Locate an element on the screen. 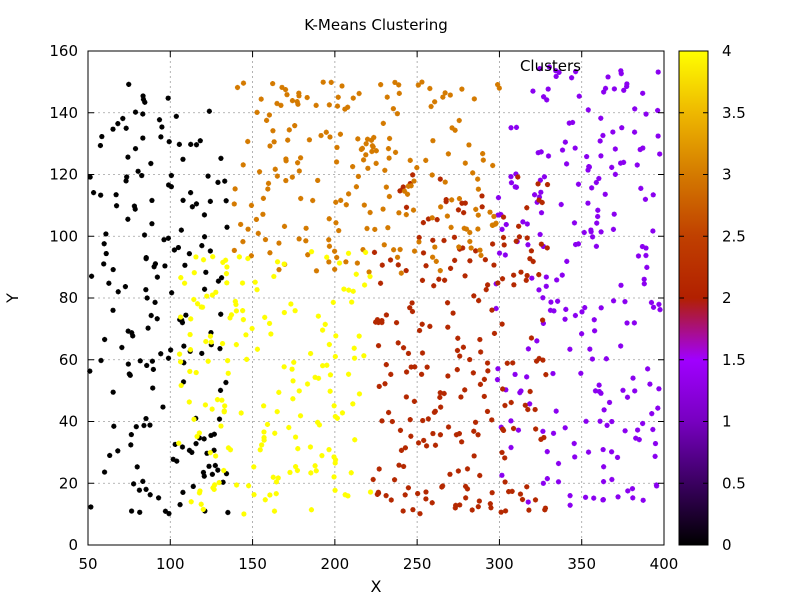 The image size is (800, 604). colorbar-tick-label: 1 is located at coordinates (727, 422).